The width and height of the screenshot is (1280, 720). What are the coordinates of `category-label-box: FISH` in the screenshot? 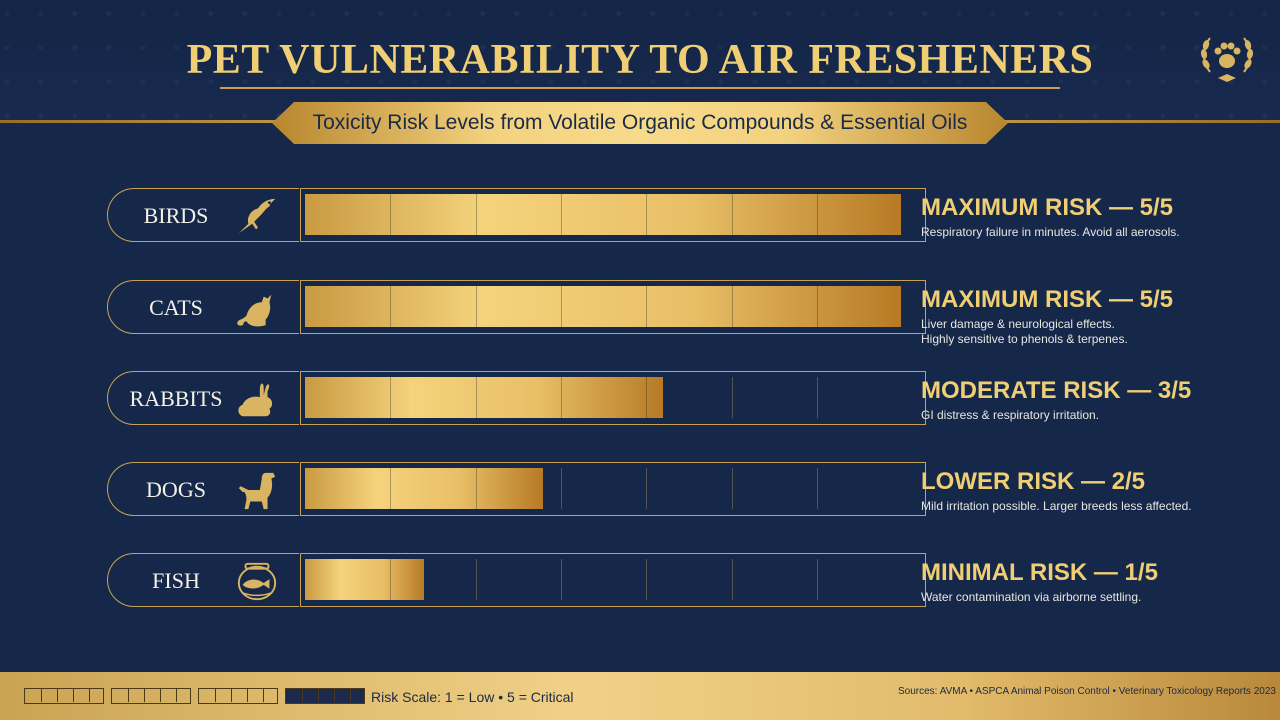 It's located at (203, 580).